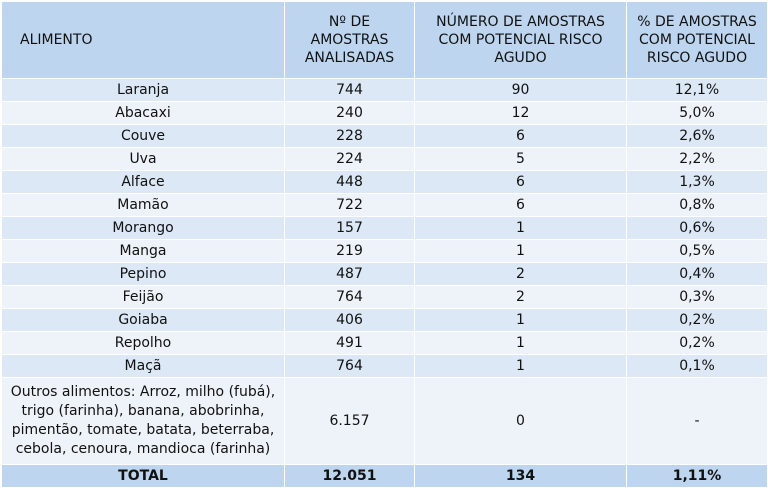 Image resolution: width=768 pixels, height=488 pixels. I want to click on food-name-cell: Feijão, so click(143, 297).